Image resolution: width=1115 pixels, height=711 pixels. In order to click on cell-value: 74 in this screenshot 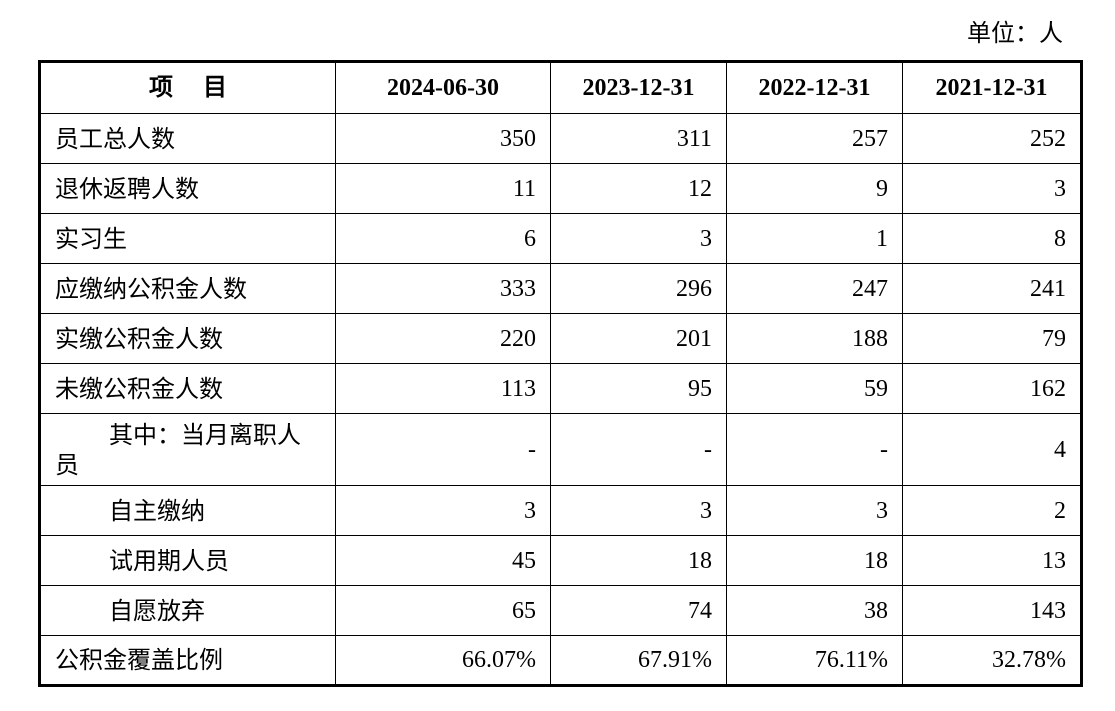, I will do `click(638, 610)`.